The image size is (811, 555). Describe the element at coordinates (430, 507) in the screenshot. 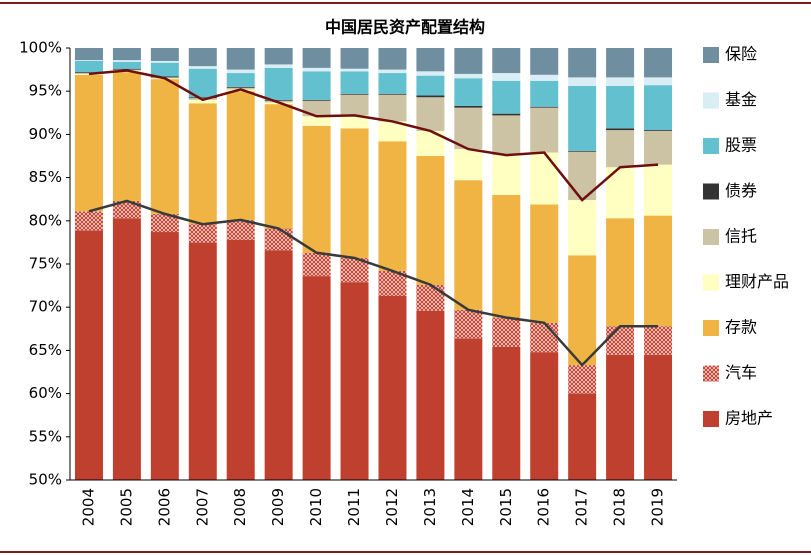

I see `x-tick-label: 2013` at that location.